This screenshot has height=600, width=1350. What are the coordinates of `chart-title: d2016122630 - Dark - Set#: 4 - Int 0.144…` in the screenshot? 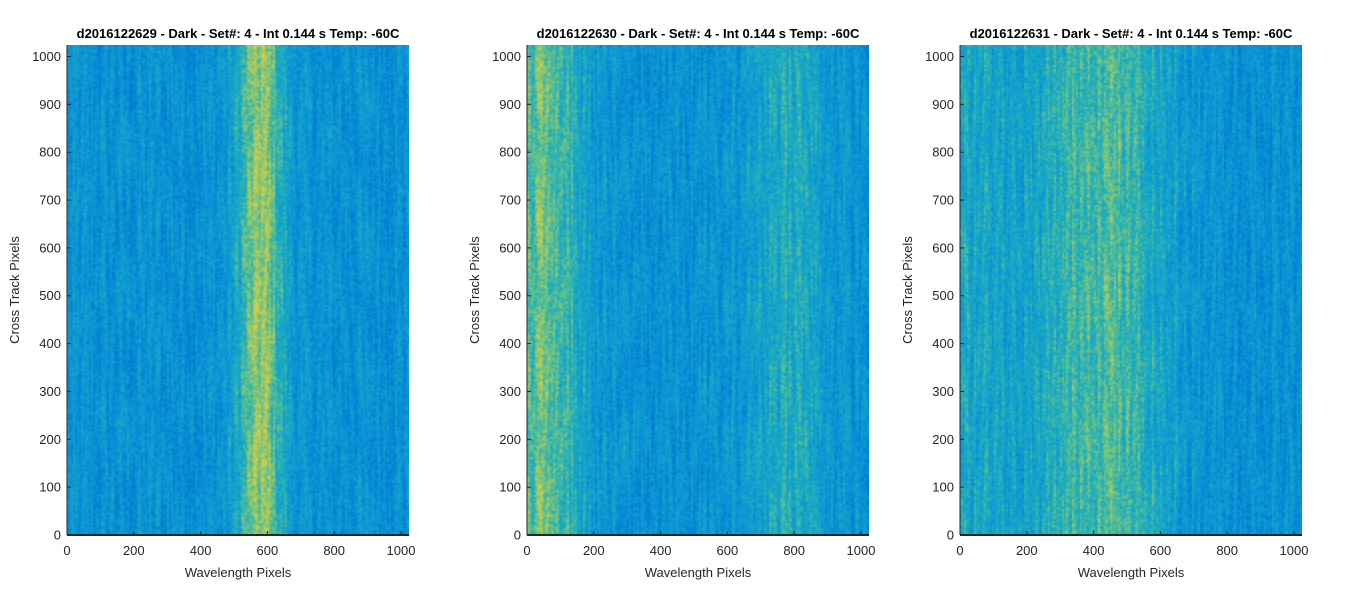 It's located at (698, 33).